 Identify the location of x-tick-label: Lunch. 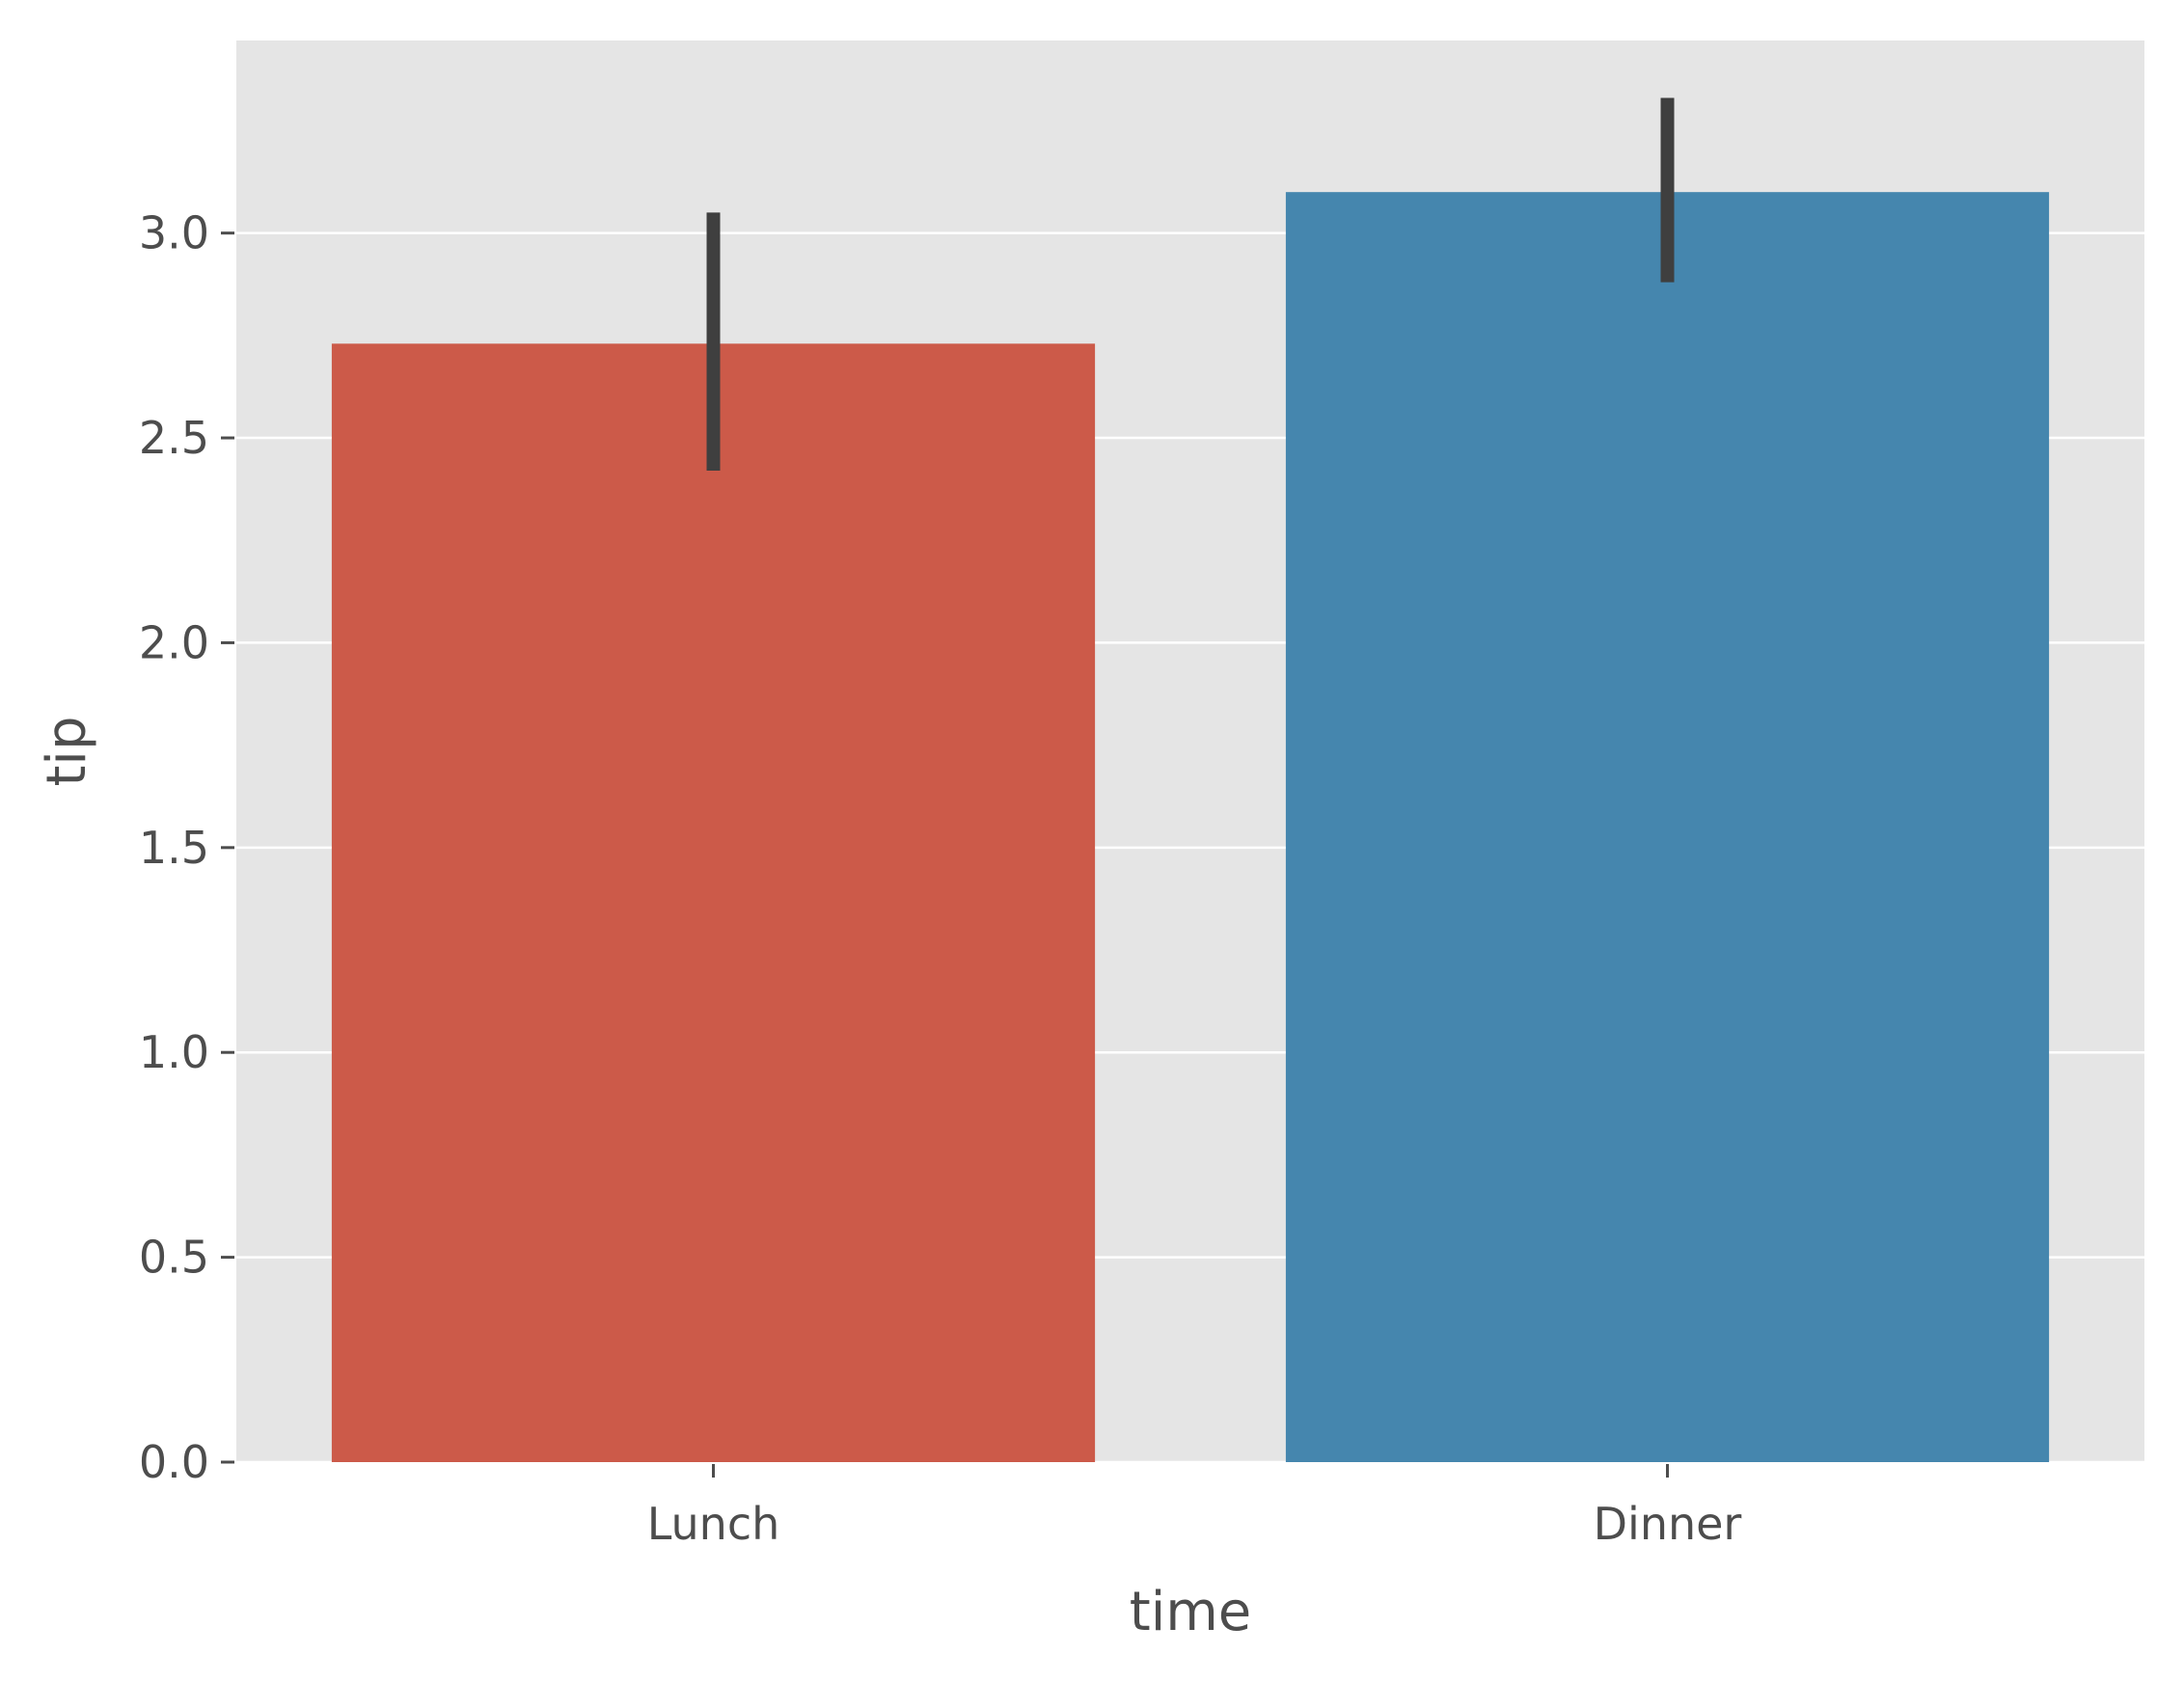
(713, 1524).